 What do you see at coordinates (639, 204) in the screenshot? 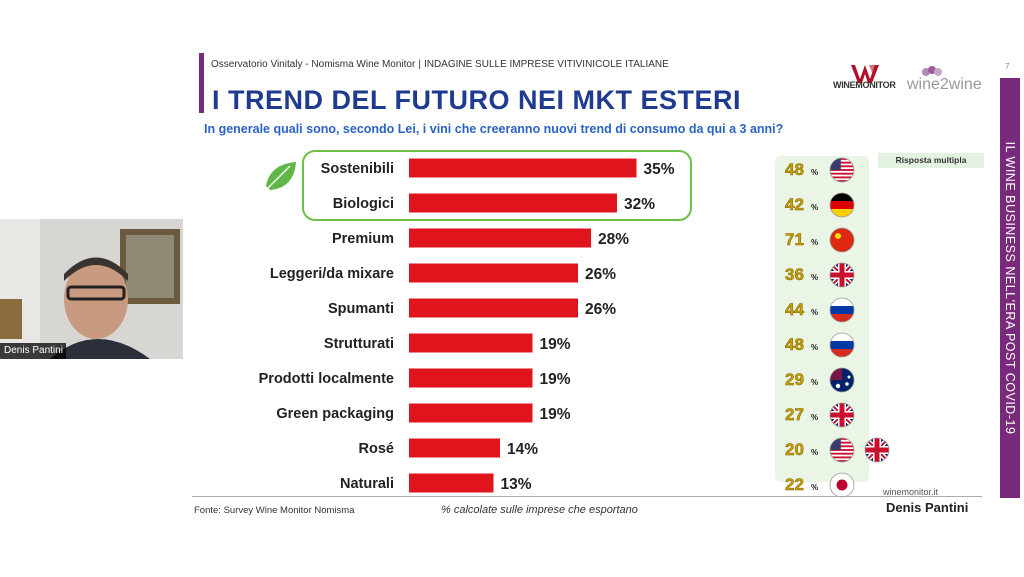
I see `value-label: 32%` at bounding box center [639, 204].